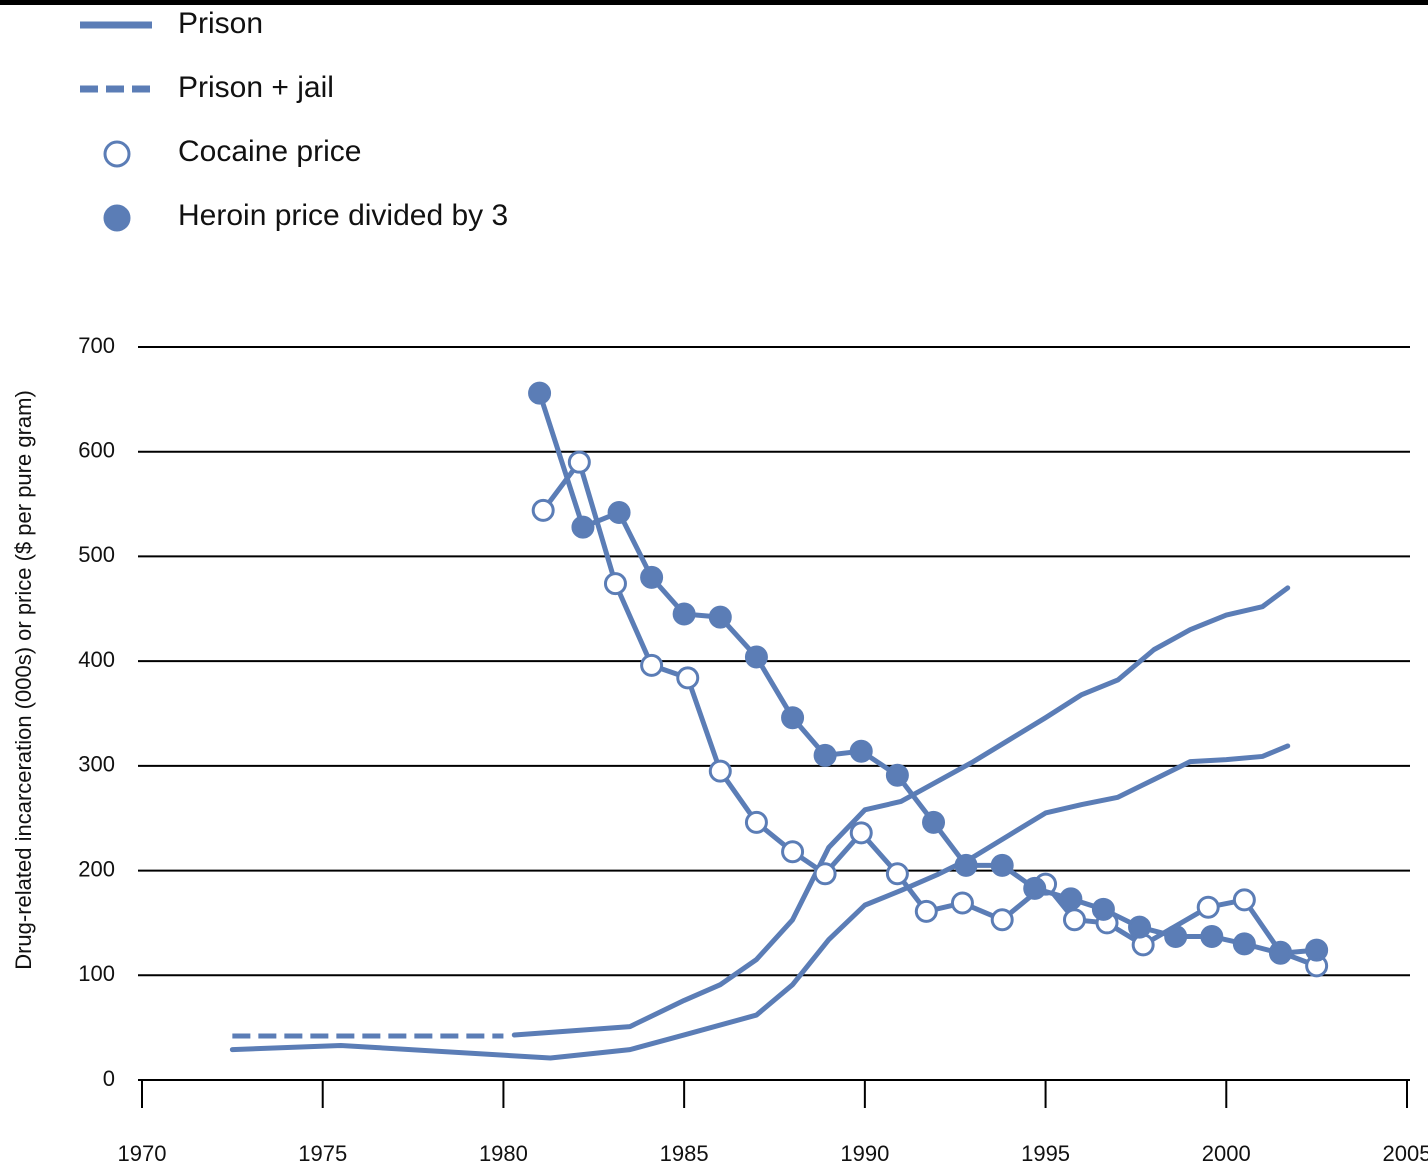 This screenshot has height=1170, width=1428. What do you see at coordinates (142, 1153) in the screenshot?
I see `x-tick-label: 1970` at bounding box center [142, 1153].